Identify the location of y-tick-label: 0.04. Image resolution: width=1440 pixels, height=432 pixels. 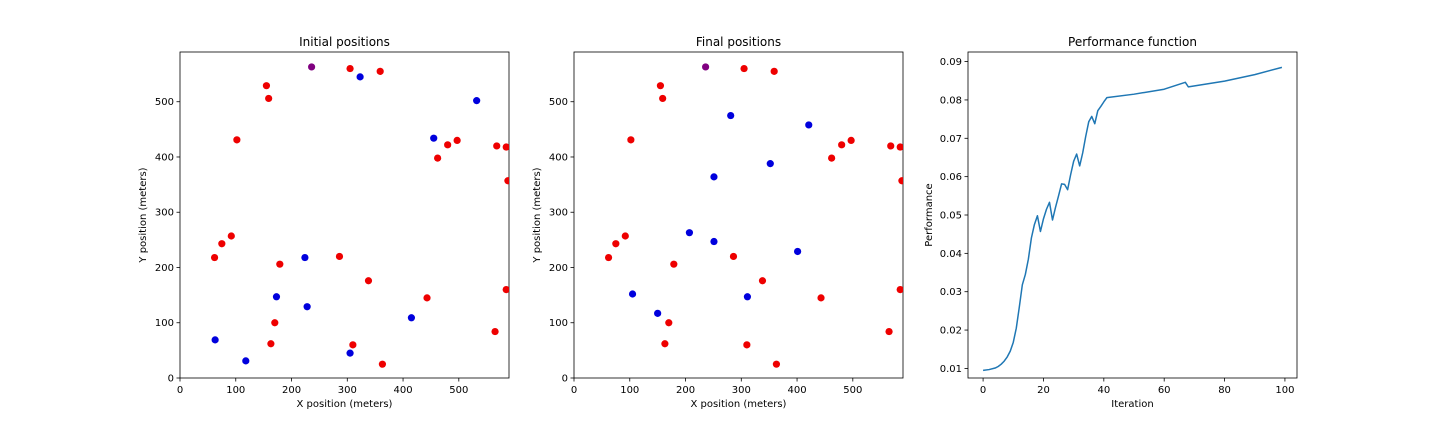
(951, 254).